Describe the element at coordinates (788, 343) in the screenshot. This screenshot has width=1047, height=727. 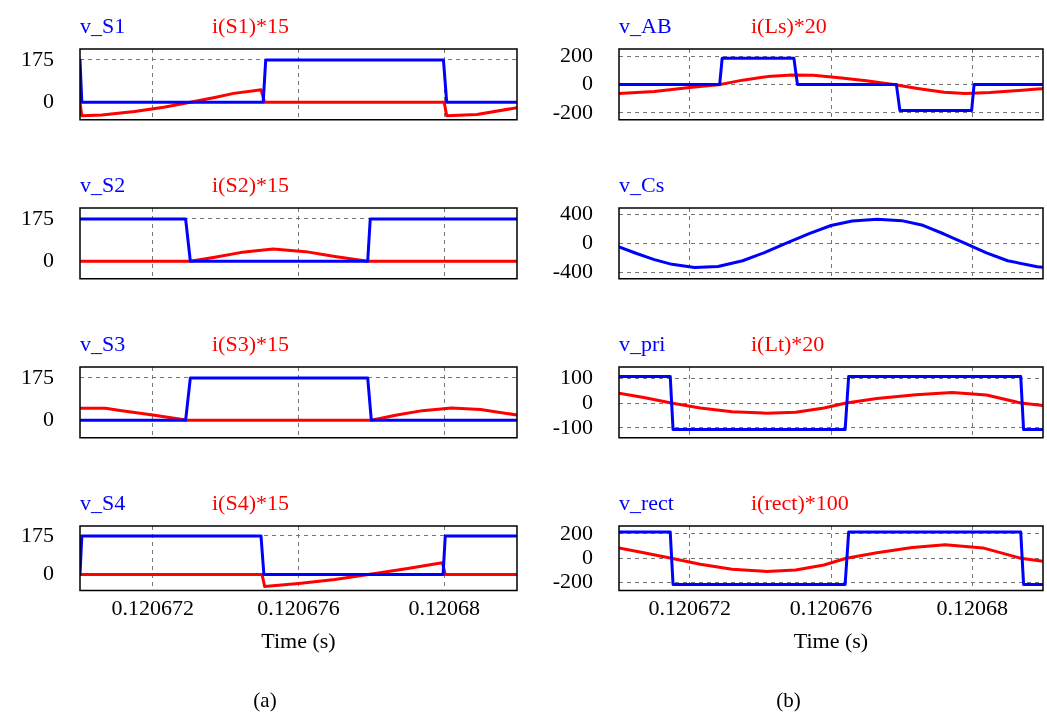
I see `text: i(Lt)*20` at that location.